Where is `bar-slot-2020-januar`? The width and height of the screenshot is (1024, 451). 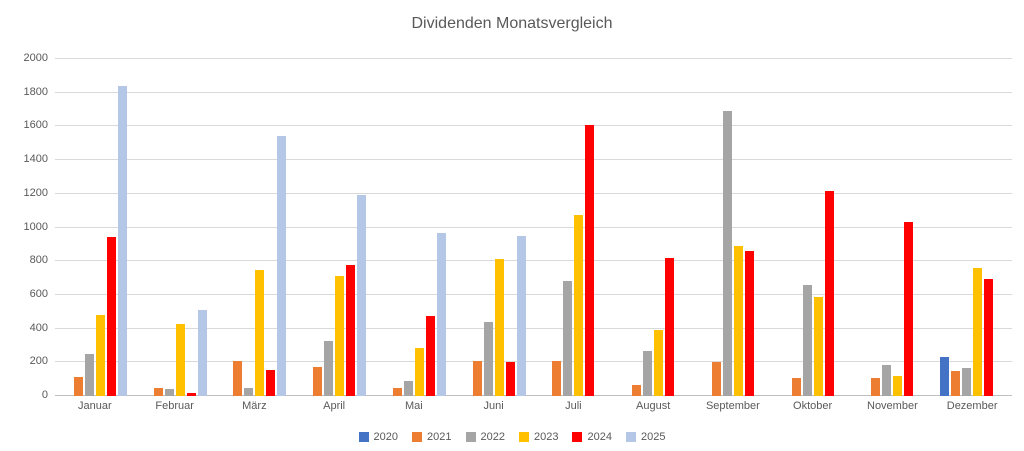 bar-slot-2020-januar is located at coordinates (67, 227).